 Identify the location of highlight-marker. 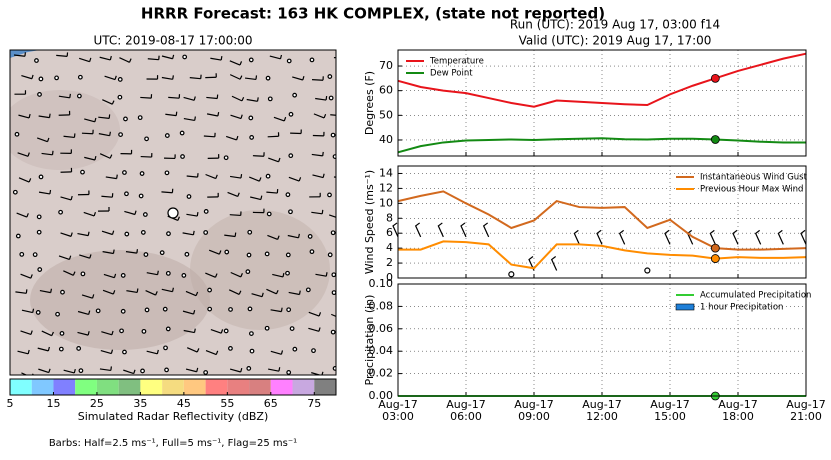
(715, 248).